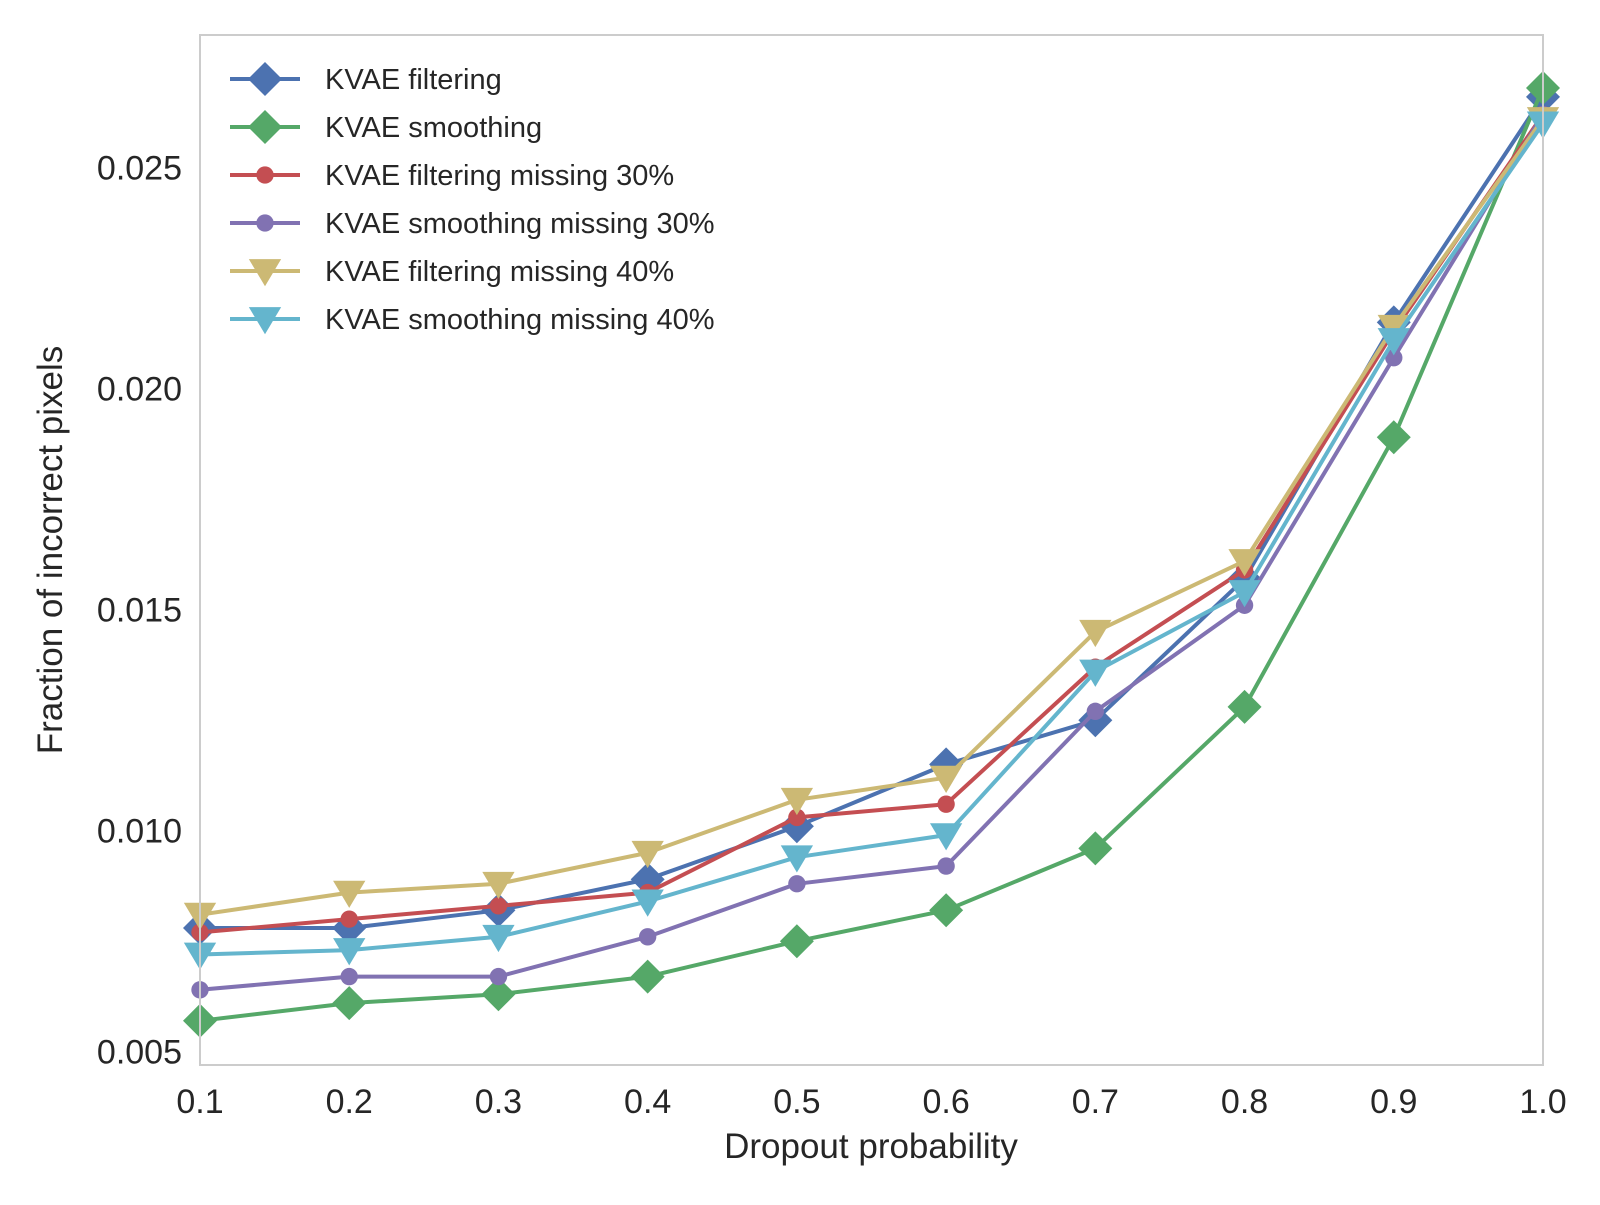 The width and height of the screenshot is (1600, 1205). Describe the element at coordinates (139, 1053) in the screenshot. I see `y-tick-label: 0.005` at that location.